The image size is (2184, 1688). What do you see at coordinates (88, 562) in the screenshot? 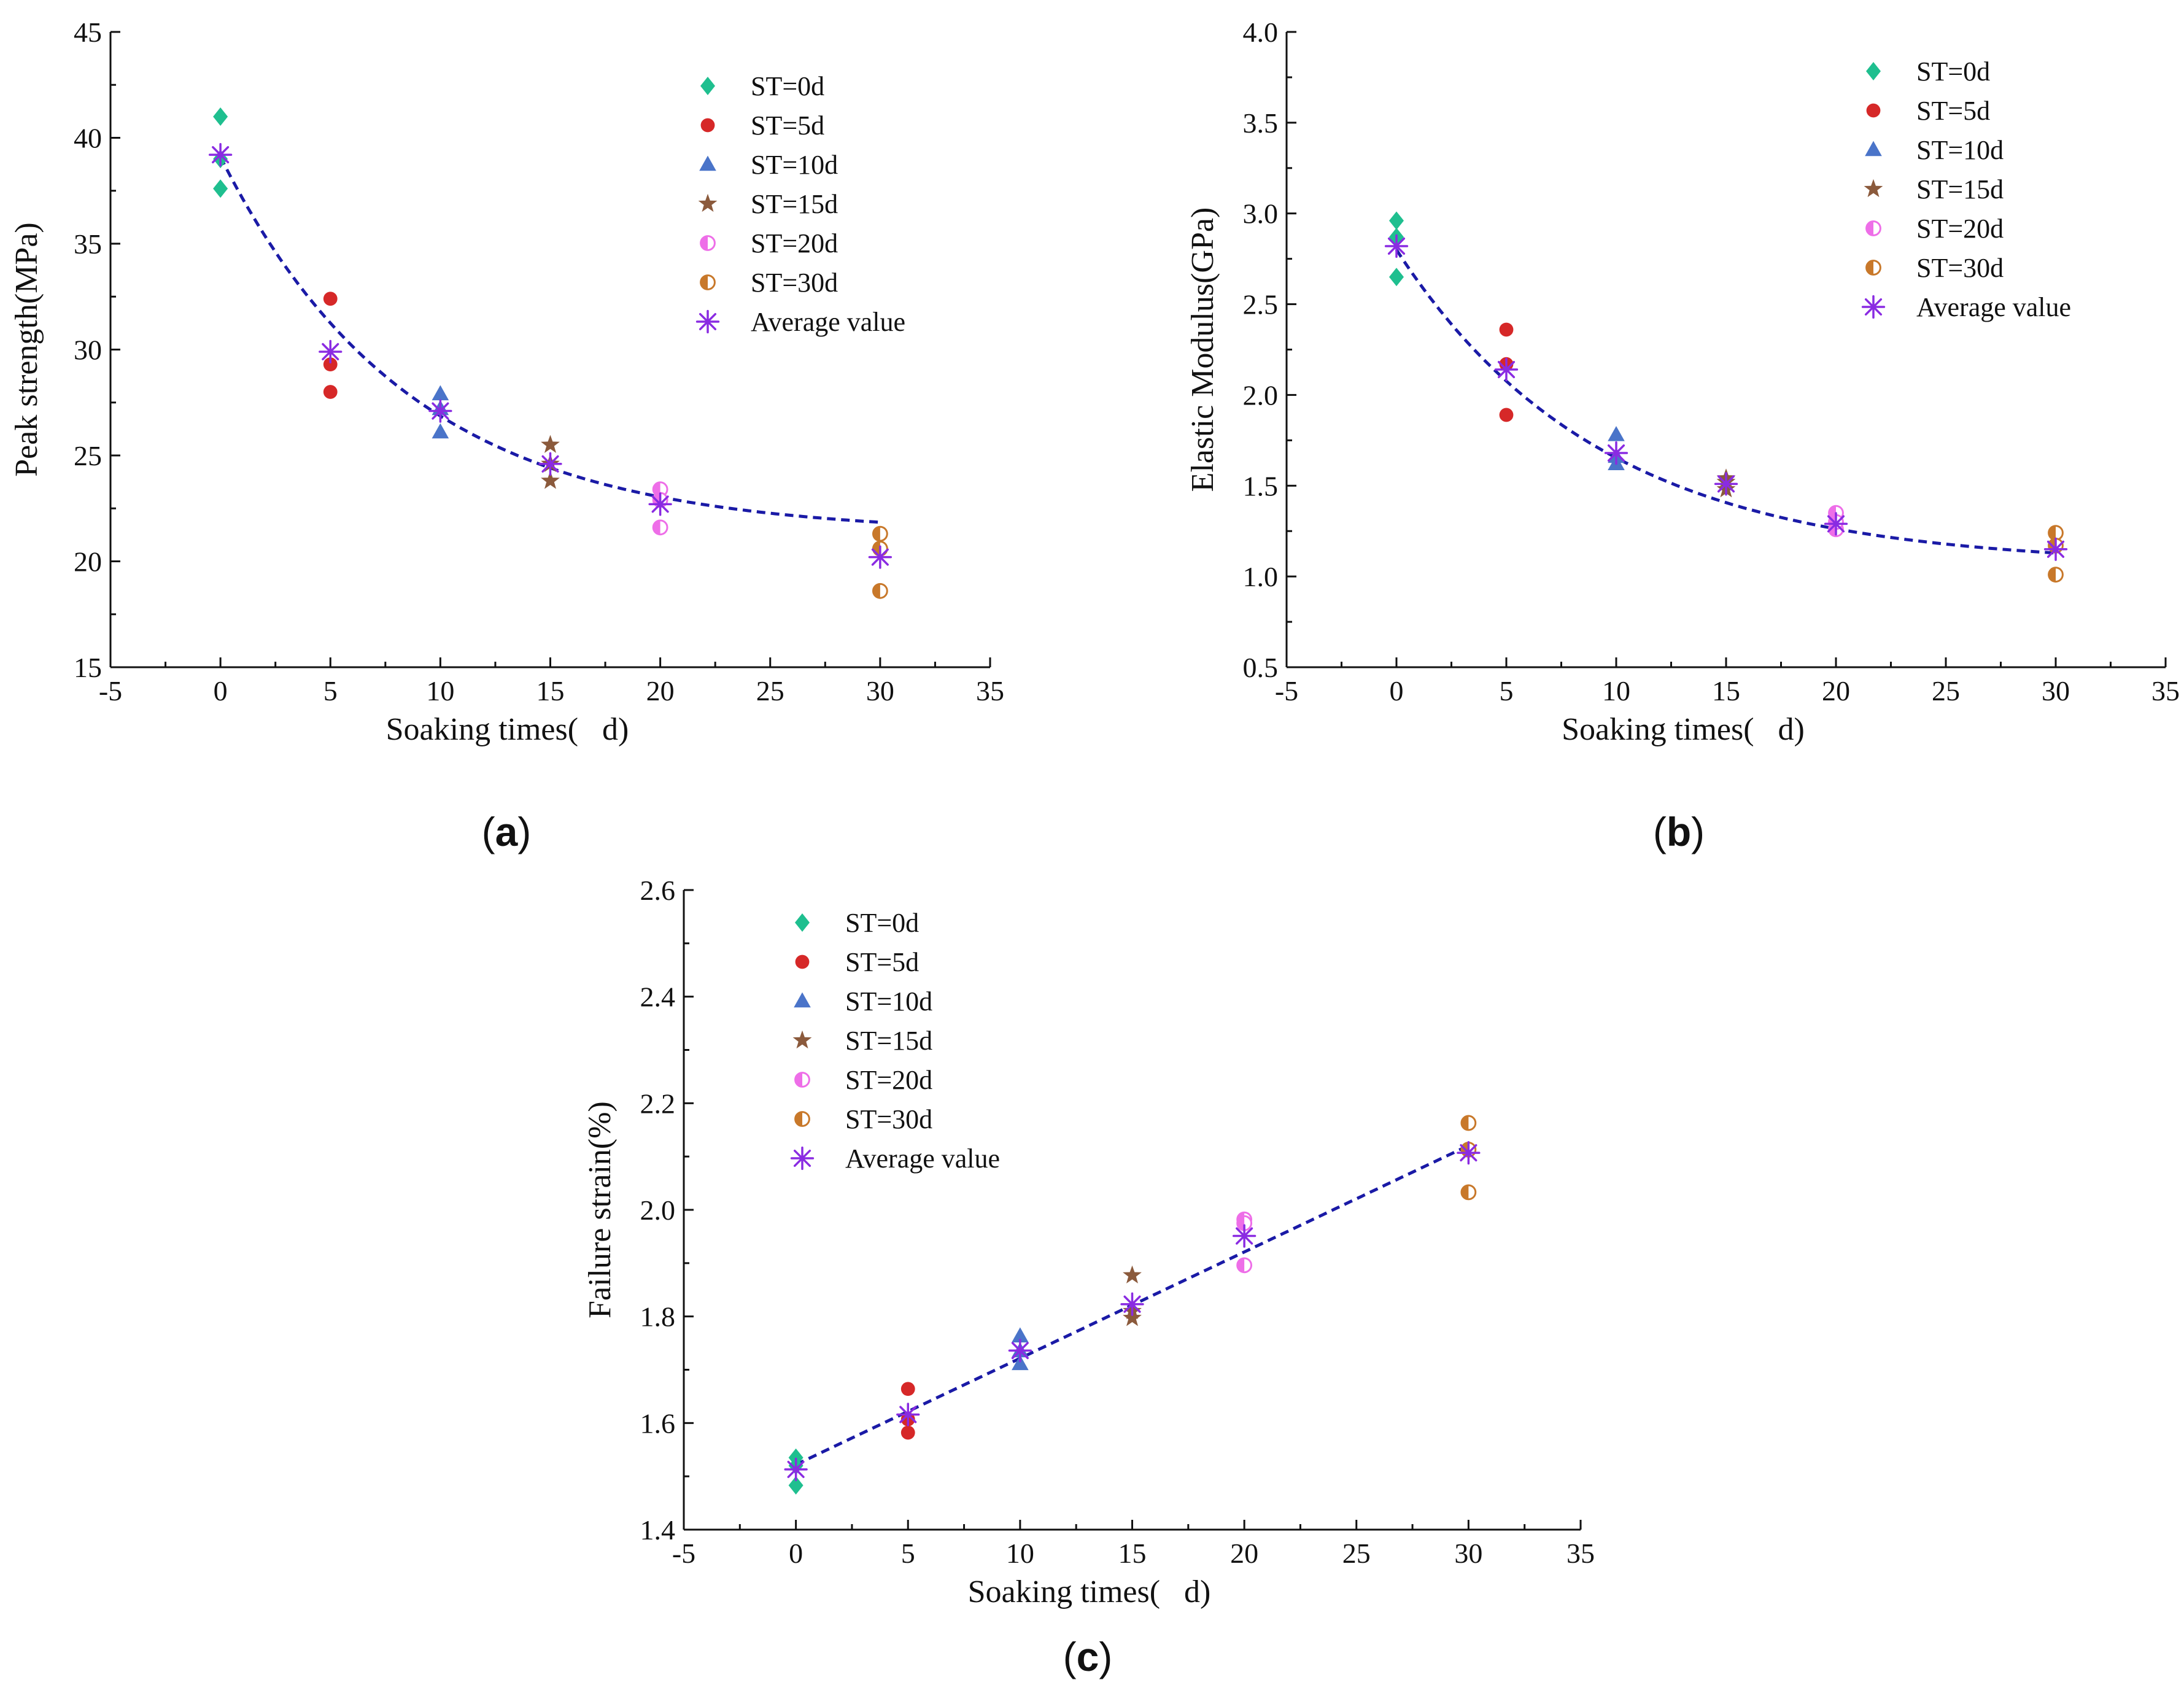
I see `y-tick-label: 20` at bounding box center [88, 562].